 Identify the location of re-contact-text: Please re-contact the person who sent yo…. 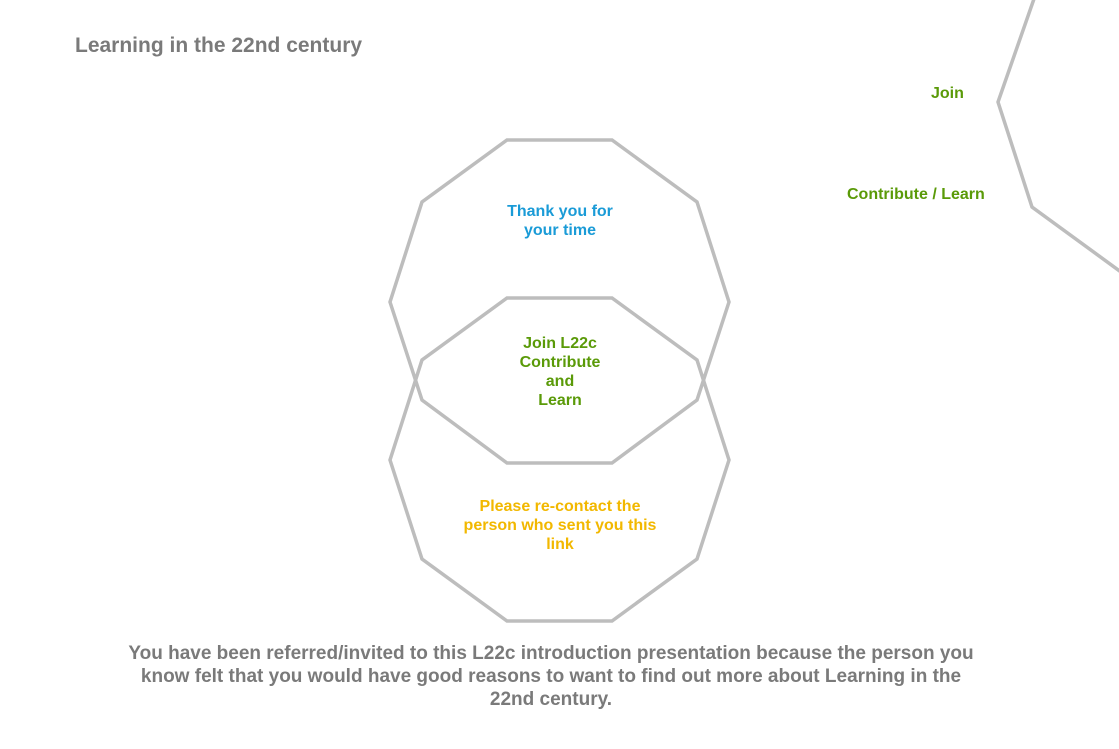
(560, 525).